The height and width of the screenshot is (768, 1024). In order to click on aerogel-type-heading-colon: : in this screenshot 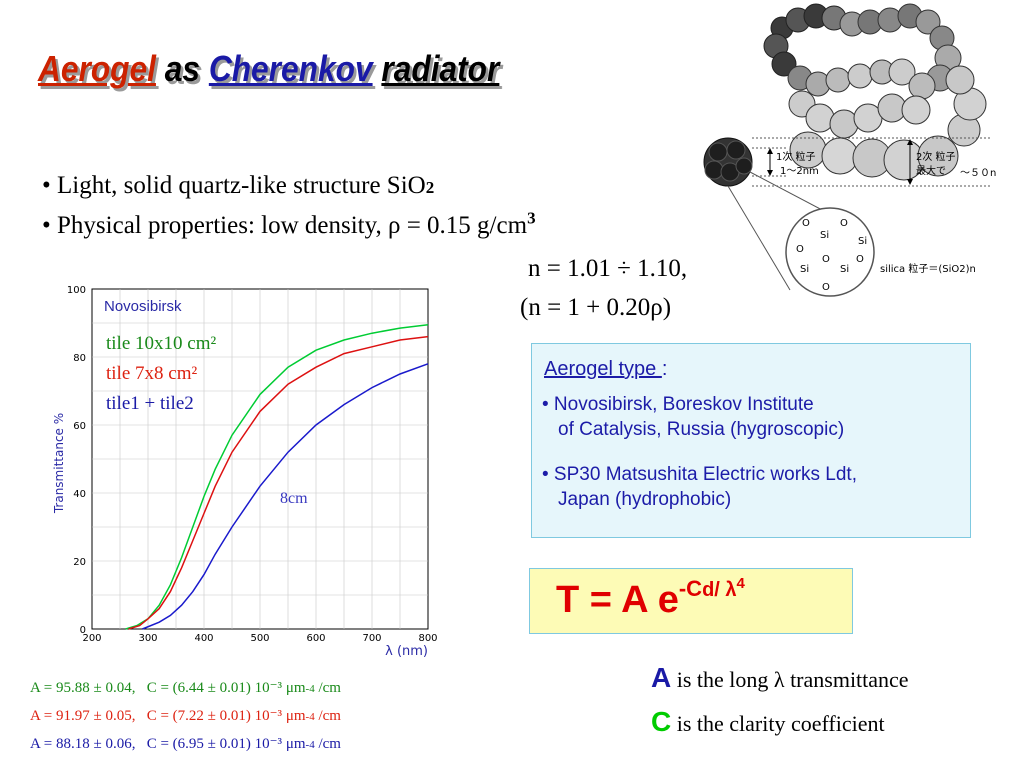, I will do `click(664, 369)`.